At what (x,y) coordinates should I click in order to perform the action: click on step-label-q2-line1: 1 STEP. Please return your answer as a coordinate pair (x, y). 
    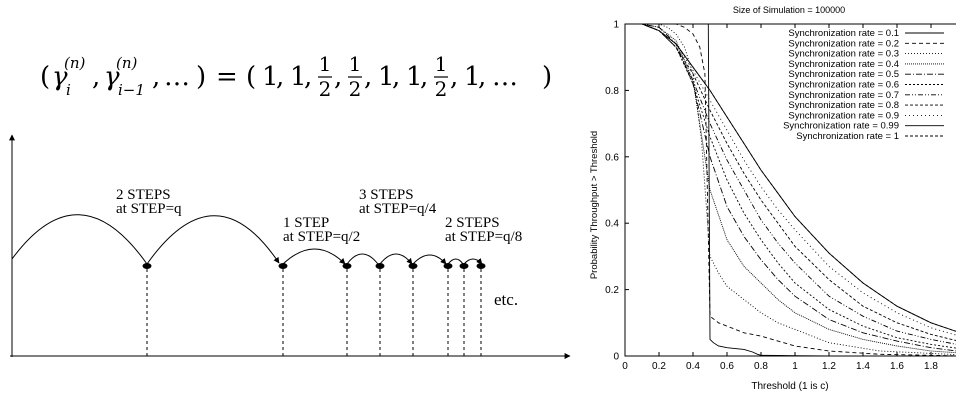
    Looking at the image, I should click on (306, 223).